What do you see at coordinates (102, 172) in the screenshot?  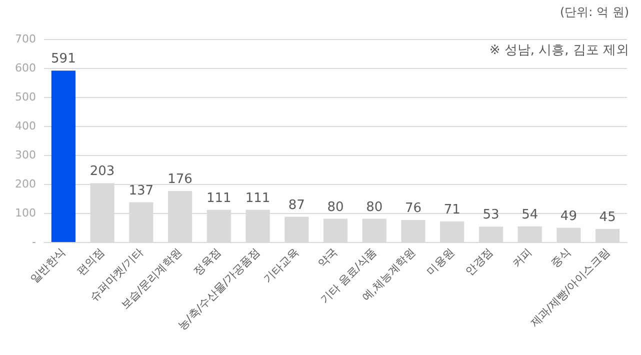 I see `data-label: 203` at bounding box center [102, 172].